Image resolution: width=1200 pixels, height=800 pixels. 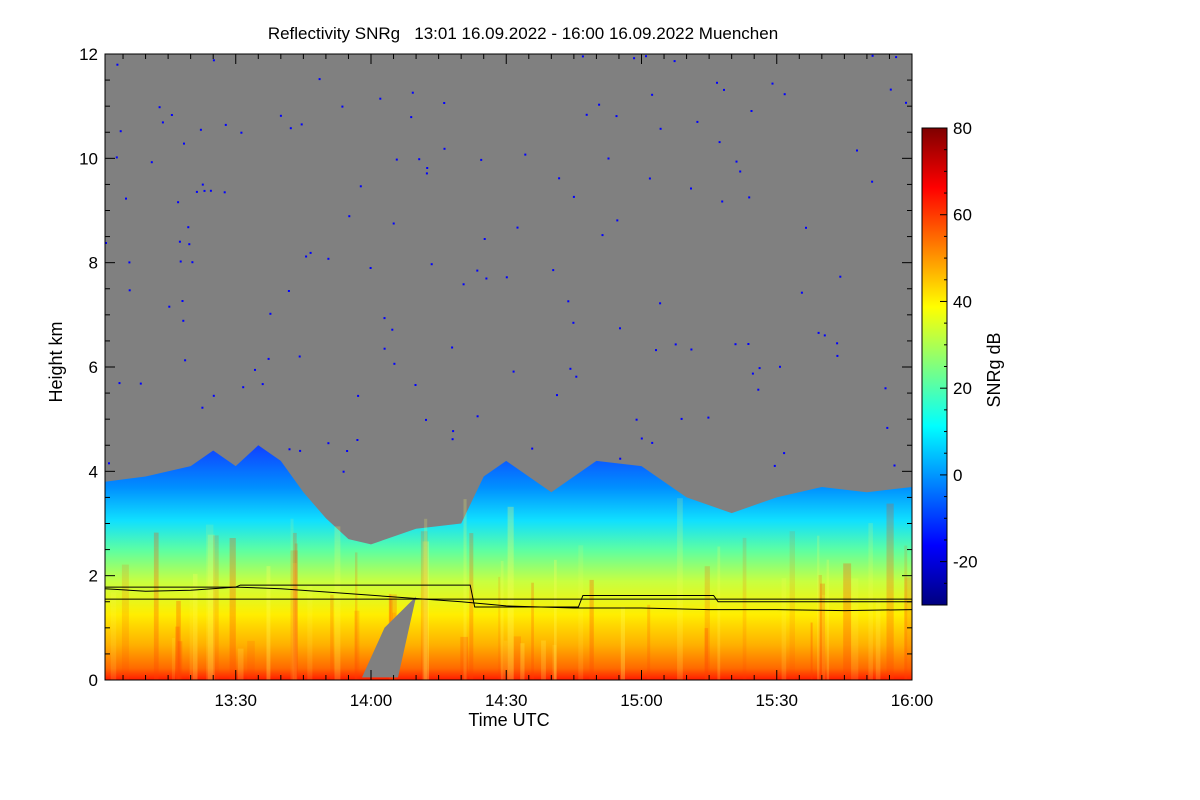 I want to click on colorbar-tick-label: 40, so click(x=962, y=301).